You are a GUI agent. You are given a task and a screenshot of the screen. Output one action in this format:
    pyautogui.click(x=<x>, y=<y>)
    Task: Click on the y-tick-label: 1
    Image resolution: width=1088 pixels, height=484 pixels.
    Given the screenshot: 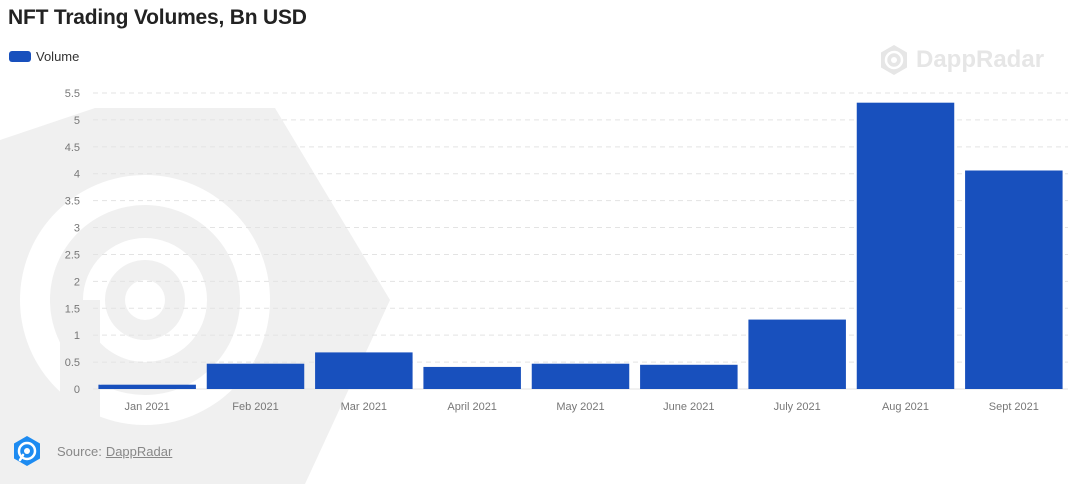 What is the action you would take?
    pyautogui.click(x=77, y=336)
    